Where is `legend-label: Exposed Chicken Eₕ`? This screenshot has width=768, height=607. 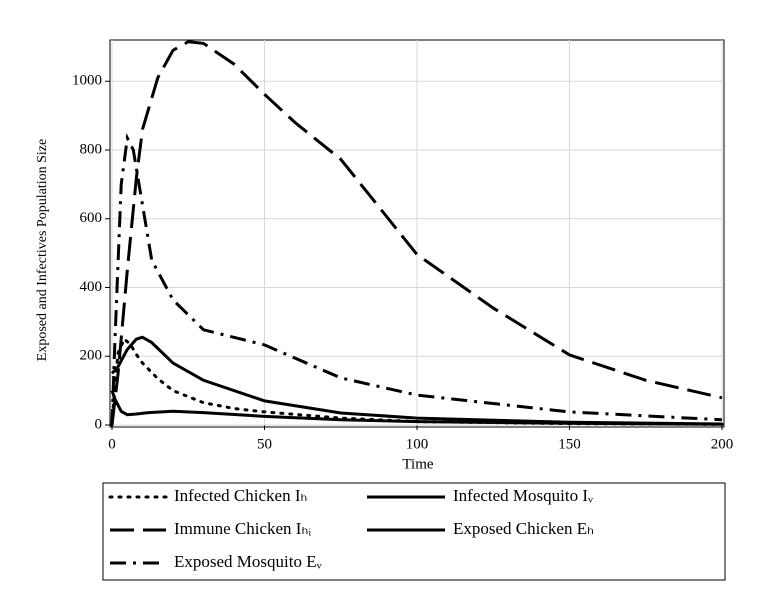 legend-label: Exposed Chicken Eₕ is located at coordinates (523, 528).